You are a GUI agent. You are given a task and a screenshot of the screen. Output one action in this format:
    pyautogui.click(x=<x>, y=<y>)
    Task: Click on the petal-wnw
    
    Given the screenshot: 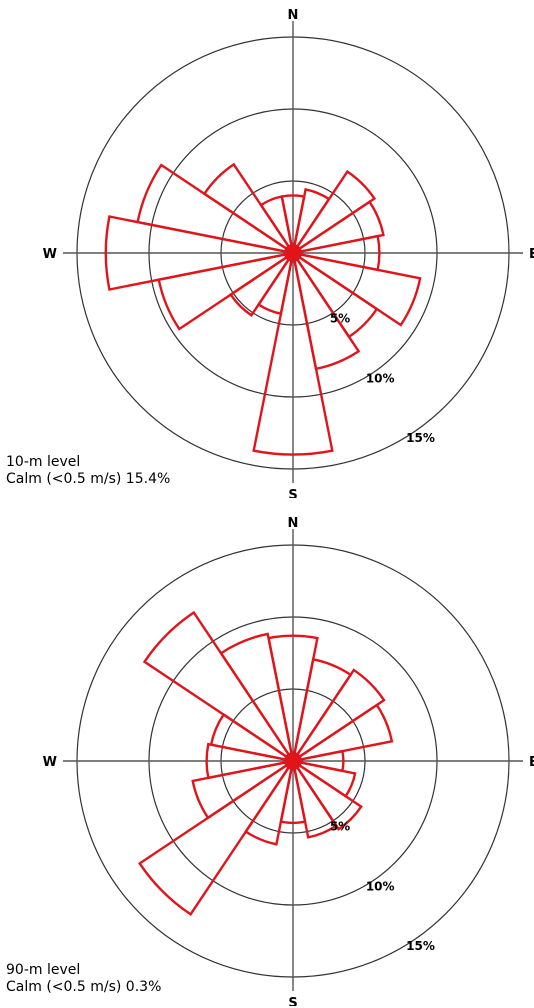 What is the action you would take?
    pyautogui.click(x=215, y=209)
    